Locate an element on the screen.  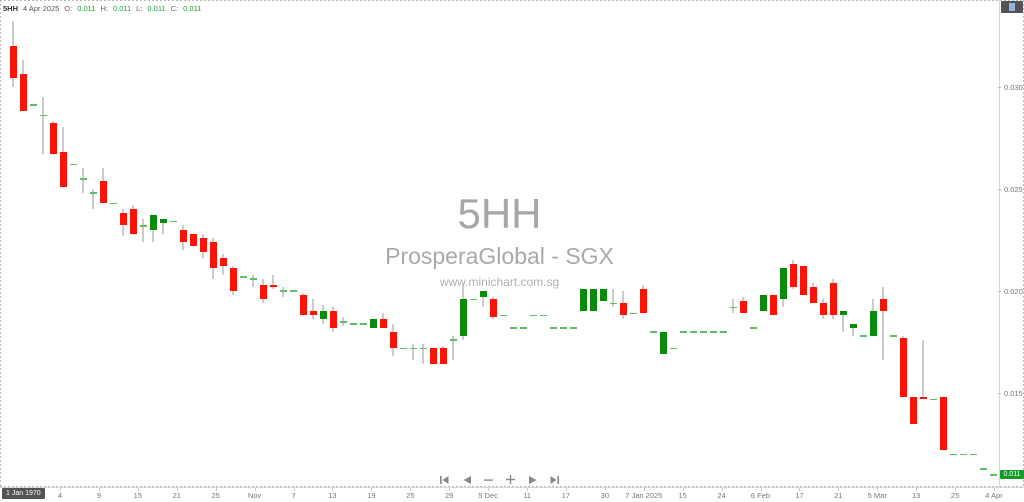
date-axis-tick-label: 19 is located at coordinates (371, 495).